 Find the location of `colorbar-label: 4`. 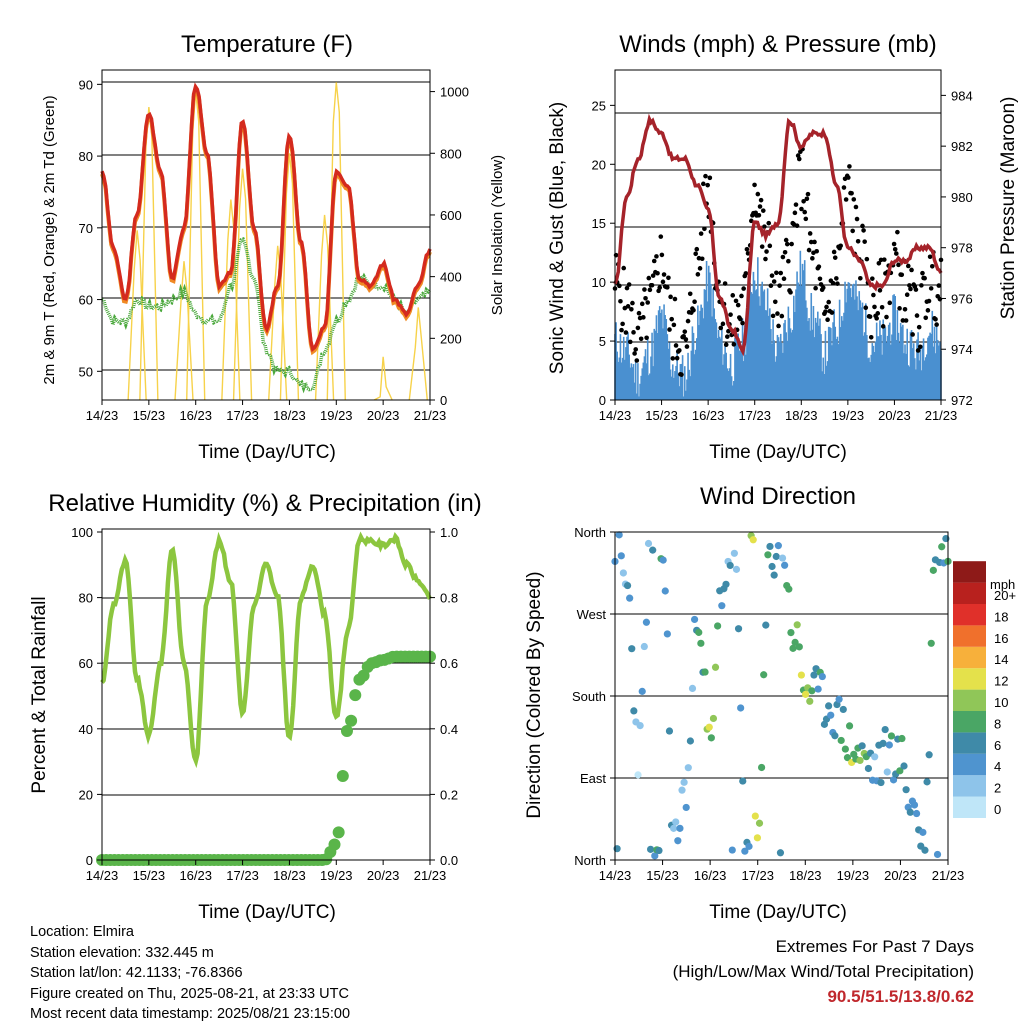

colorbar-label: 4 is located at coordinates (997, 766).